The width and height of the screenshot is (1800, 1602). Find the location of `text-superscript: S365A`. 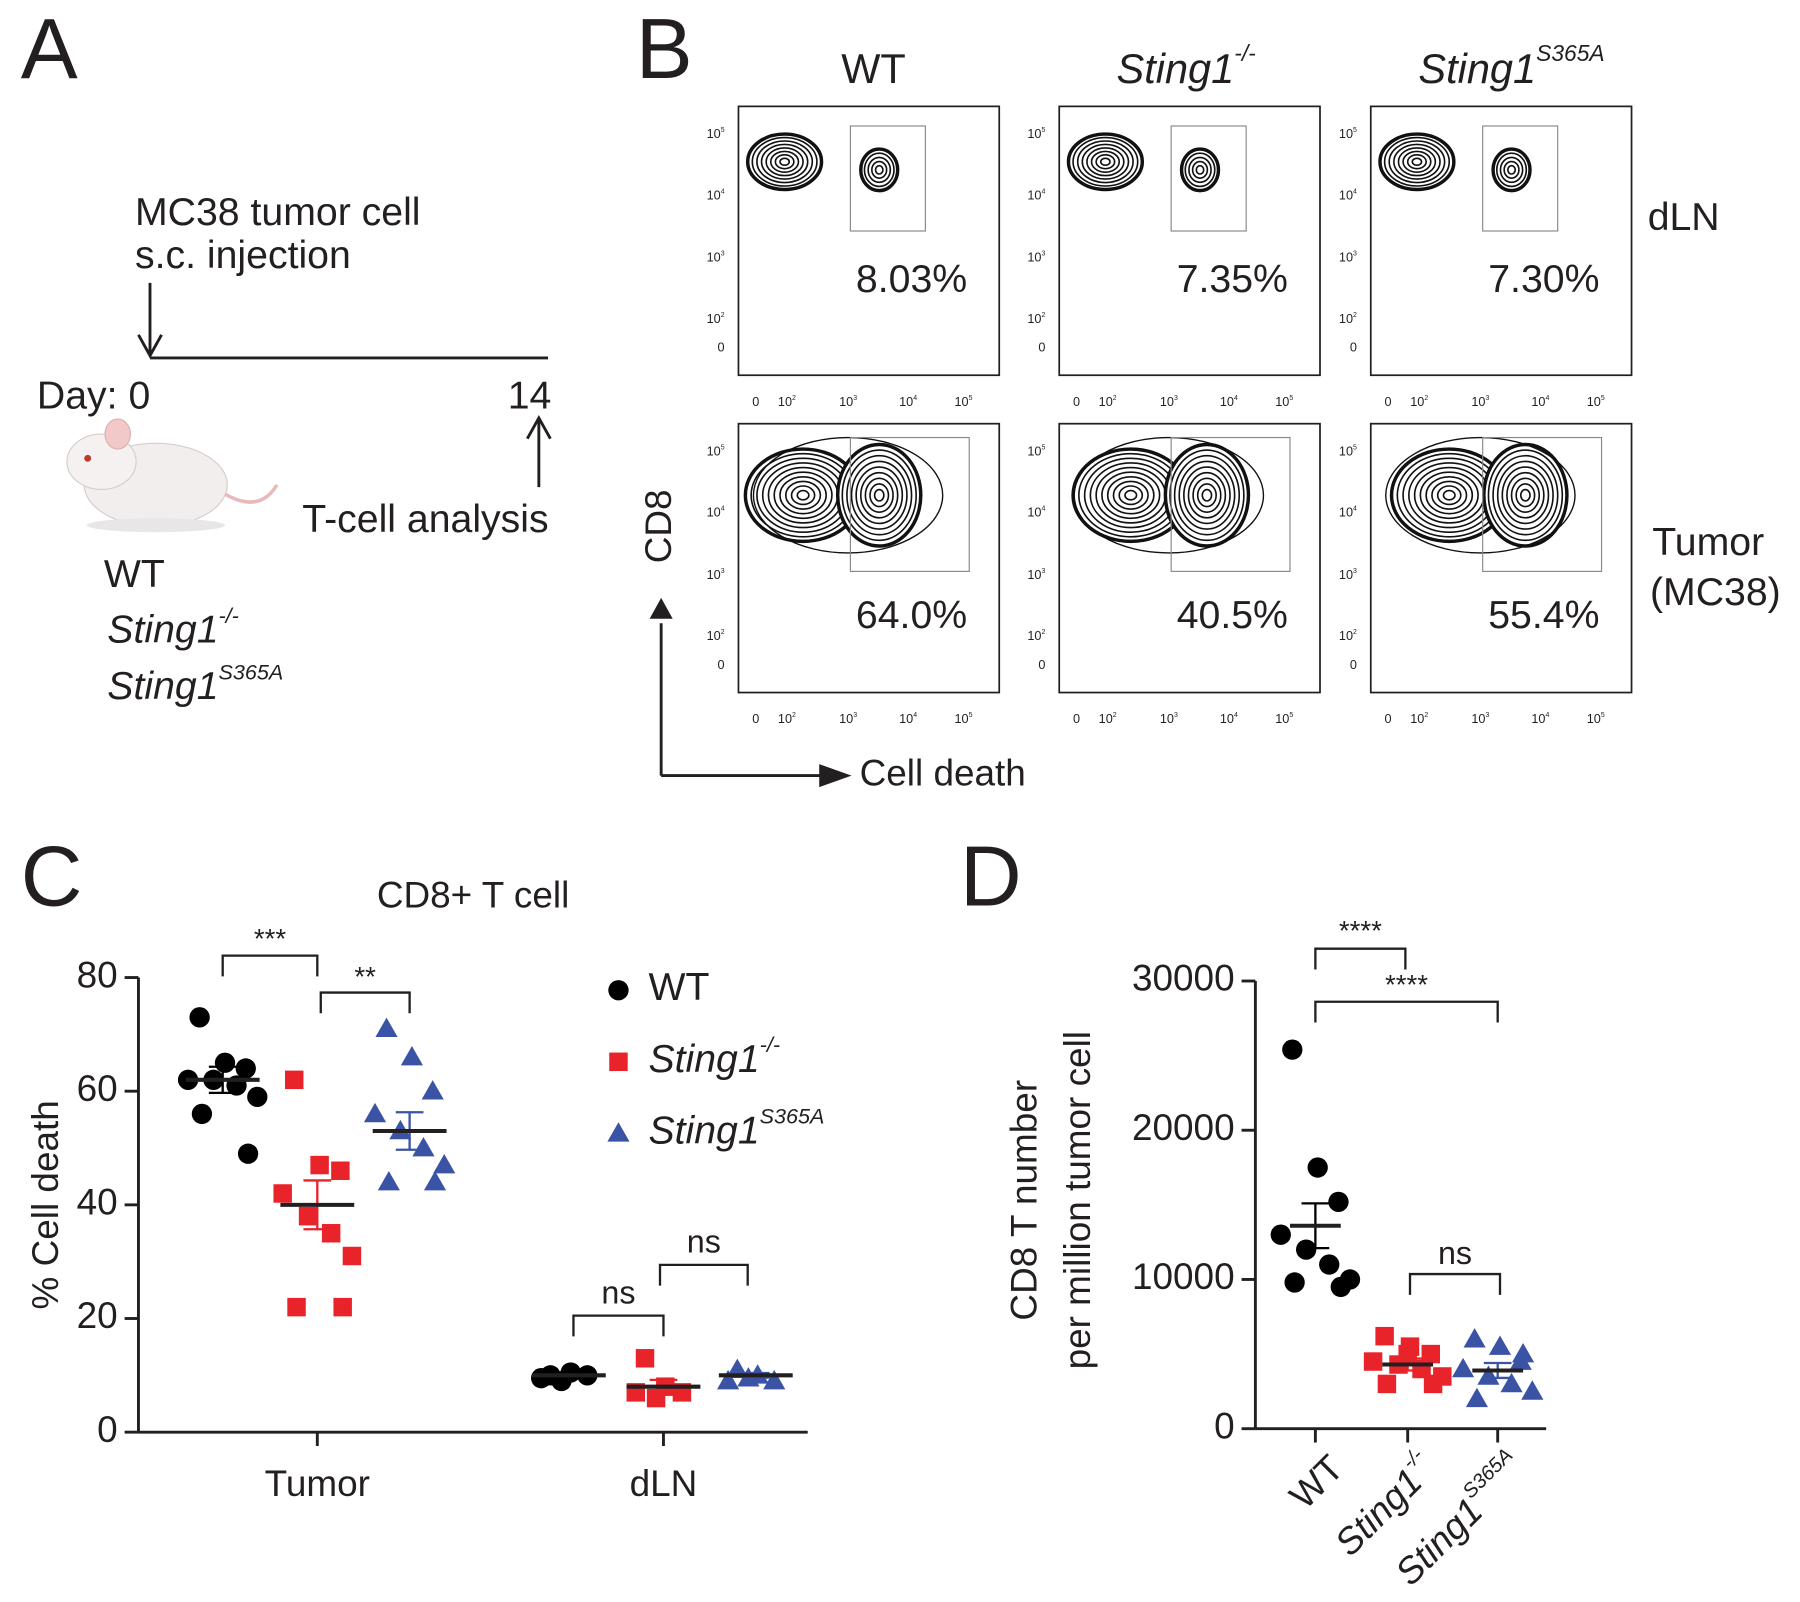

text-superscript: S365A is located at coordinates (792, 1115).